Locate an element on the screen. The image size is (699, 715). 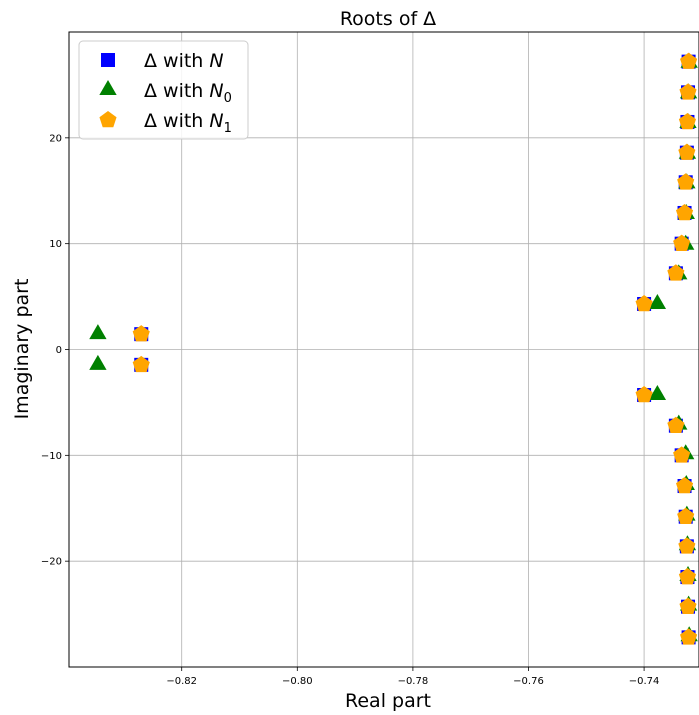
chart-title: Roots of Δ is located at coordinates (388, 19).